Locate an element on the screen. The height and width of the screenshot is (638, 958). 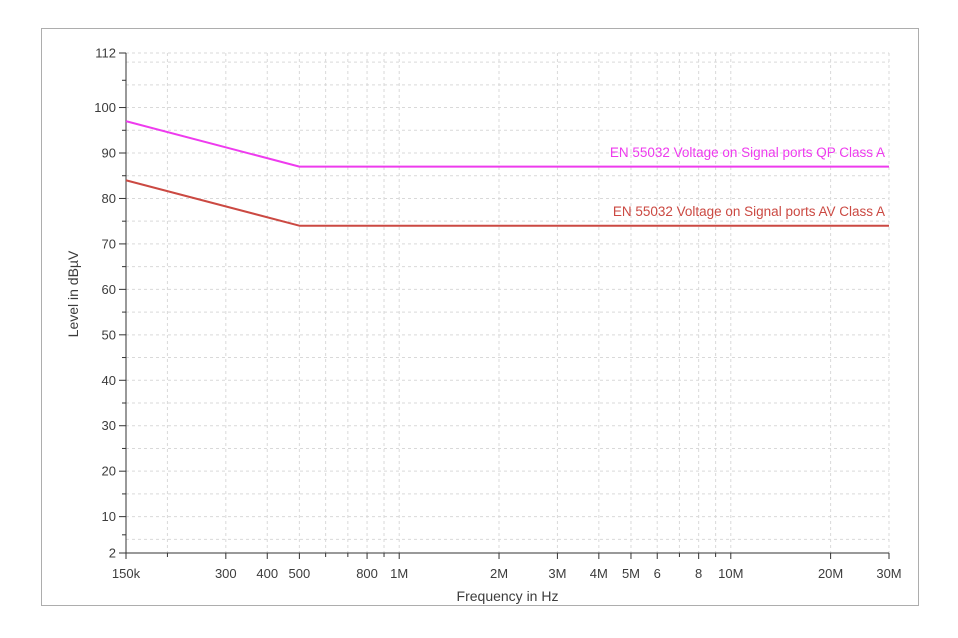
x-tick-label: 1M is located at coordinates (399, 573).